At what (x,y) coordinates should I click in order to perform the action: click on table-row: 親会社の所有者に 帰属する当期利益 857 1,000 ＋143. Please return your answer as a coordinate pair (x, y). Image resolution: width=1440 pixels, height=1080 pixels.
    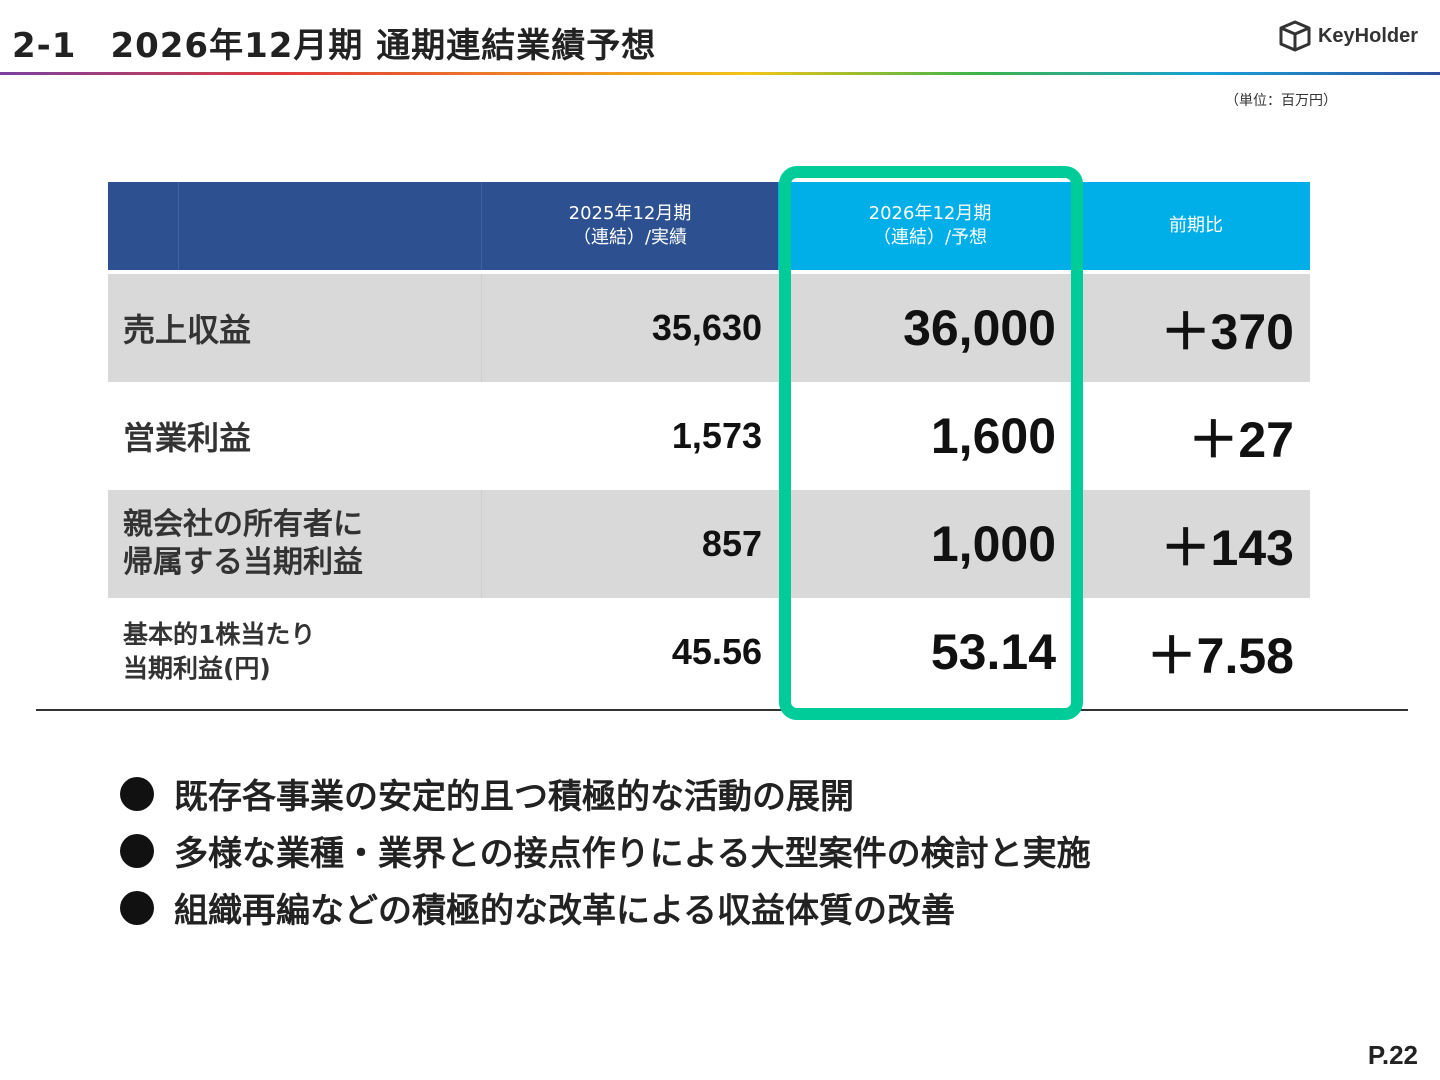
    Looking at the image, I should click on (709, 544).